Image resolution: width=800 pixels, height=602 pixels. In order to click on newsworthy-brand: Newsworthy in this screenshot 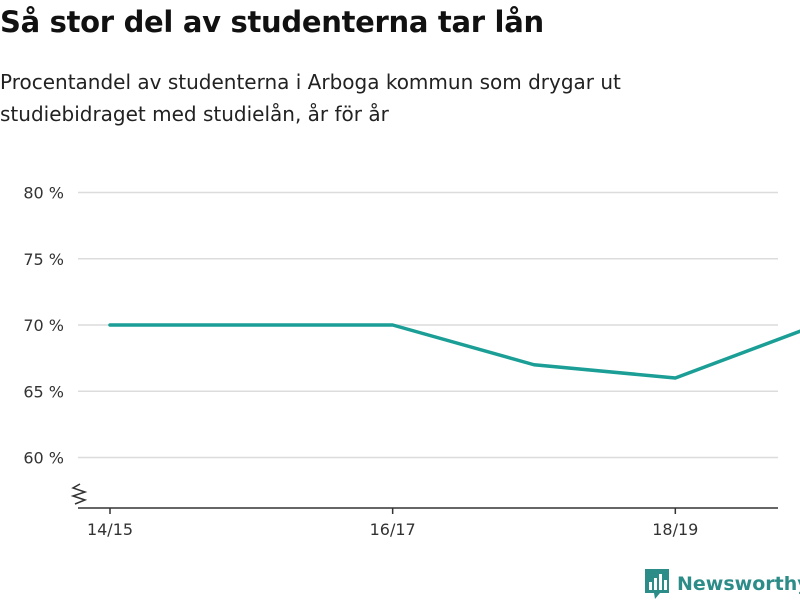, I will do `click(721, 584)`.